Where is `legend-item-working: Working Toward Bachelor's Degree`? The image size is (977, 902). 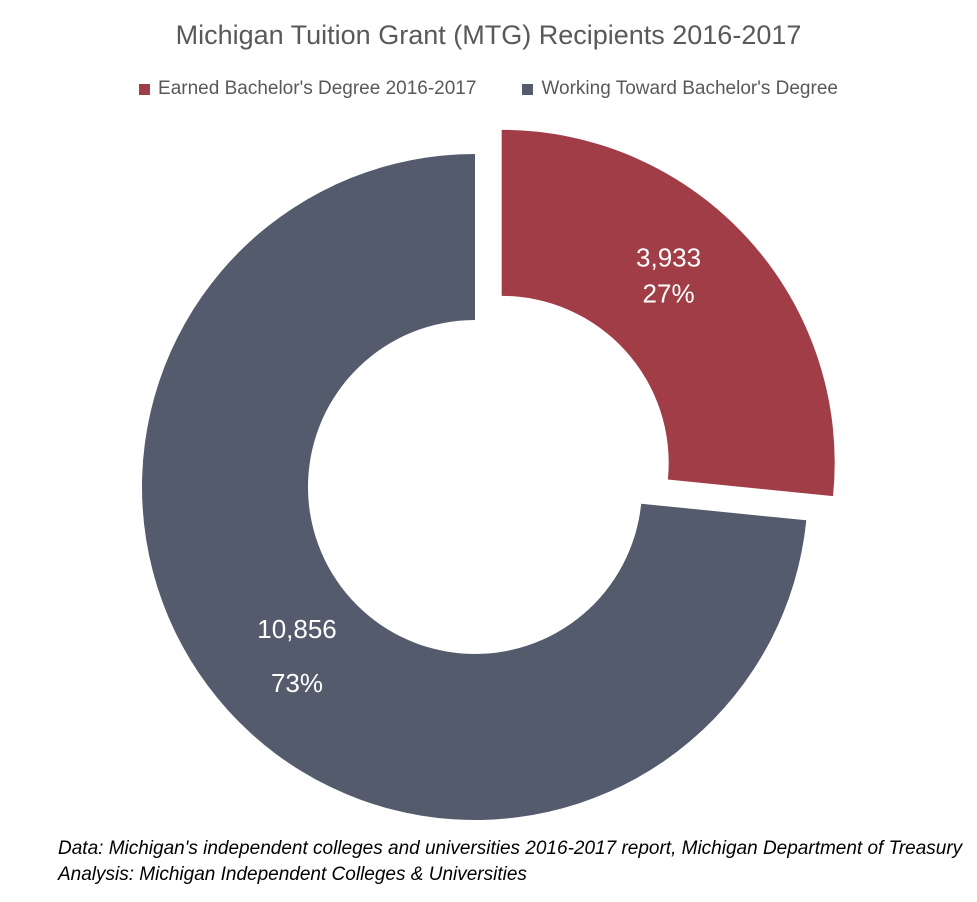 legend-item-working: Working Toward Bachelor's Degree is located at coordinates (680, 89).